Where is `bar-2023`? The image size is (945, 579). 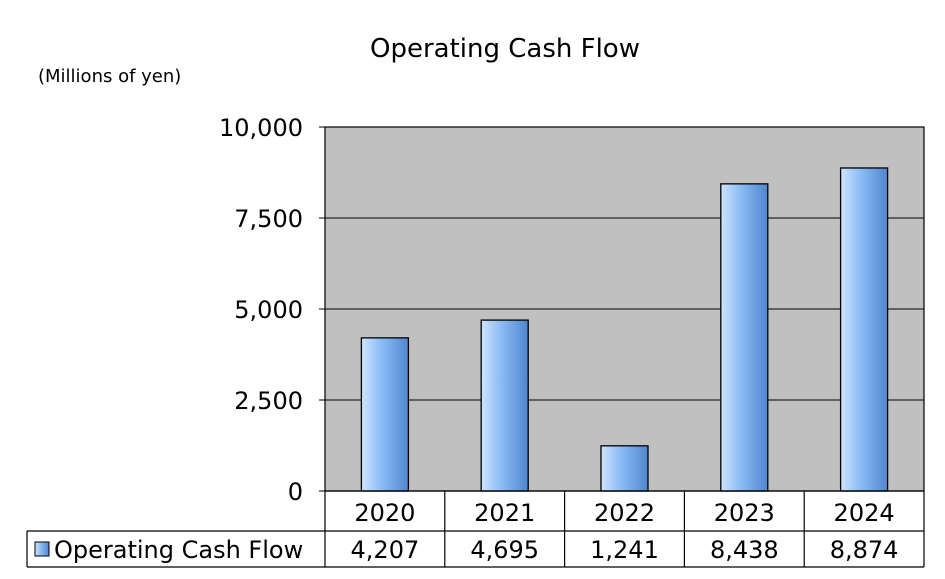 bar-2023 is located at coordinates (744, 337).